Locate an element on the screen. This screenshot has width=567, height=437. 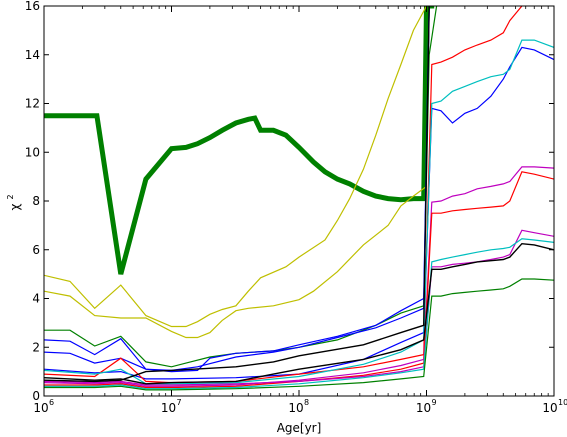
y-tick-label: 12 is located at coordinates (32, 104).